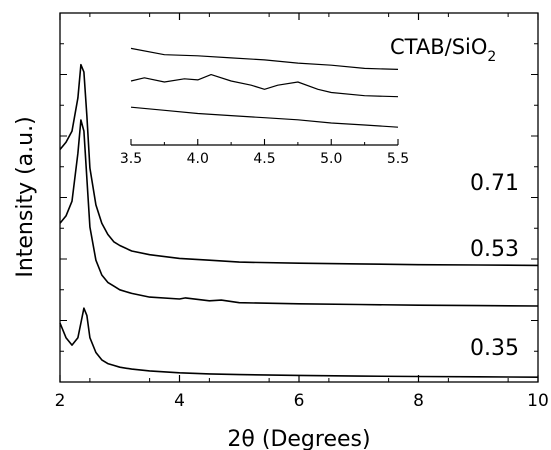  What do you see at coordinates (494, 249) in the screenshot?
I see `series-label-1: 0.53` at bounding box center [494, 249].